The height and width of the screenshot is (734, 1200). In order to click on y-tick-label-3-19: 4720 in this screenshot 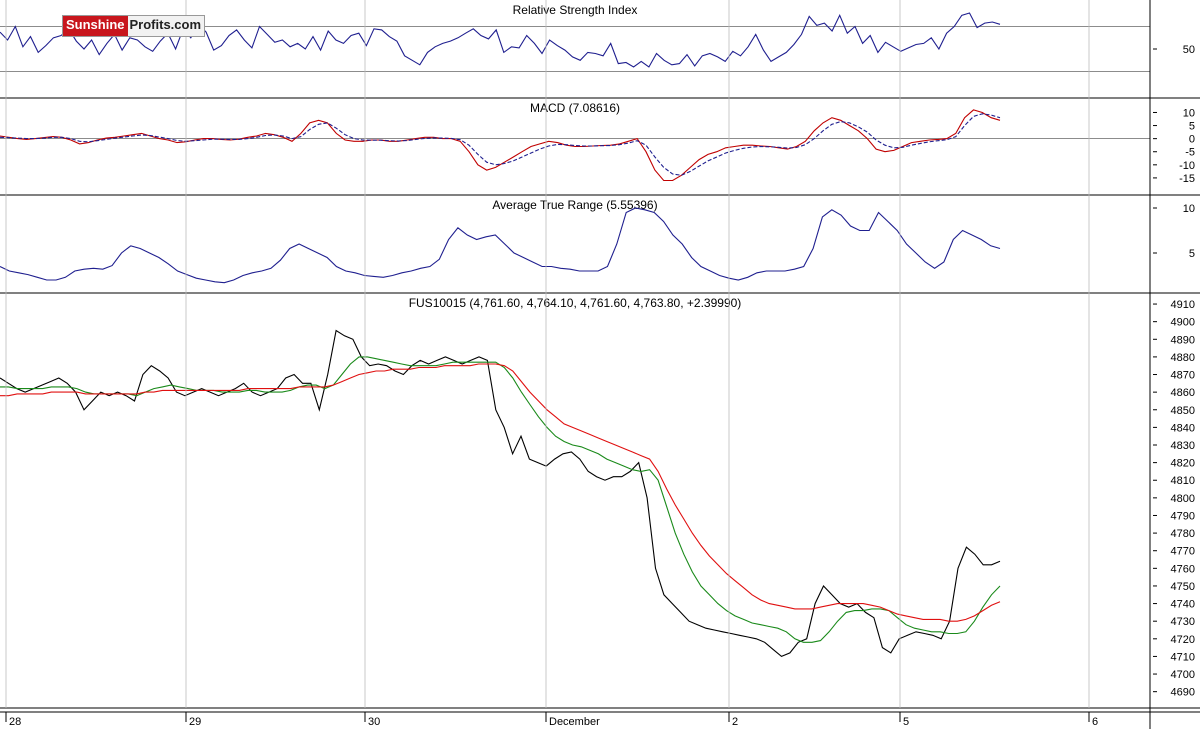, I will do `click(1183, 640)`.